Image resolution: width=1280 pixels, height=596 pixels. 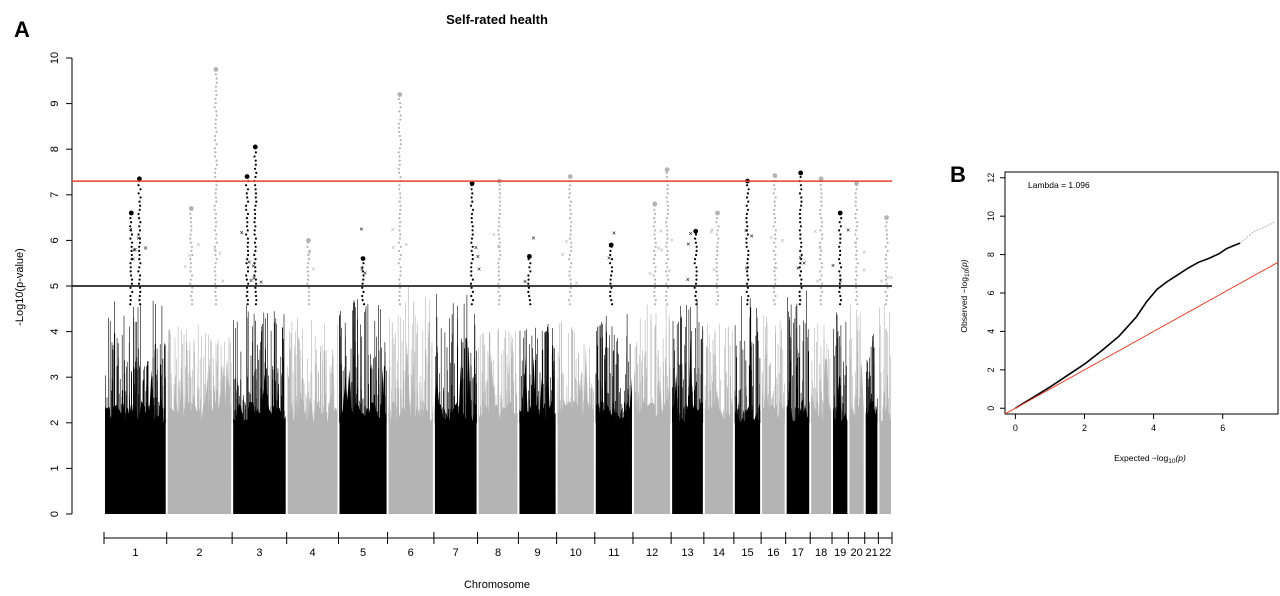 I want to click on chromosome-label: 13, so click(x=687, y=553).